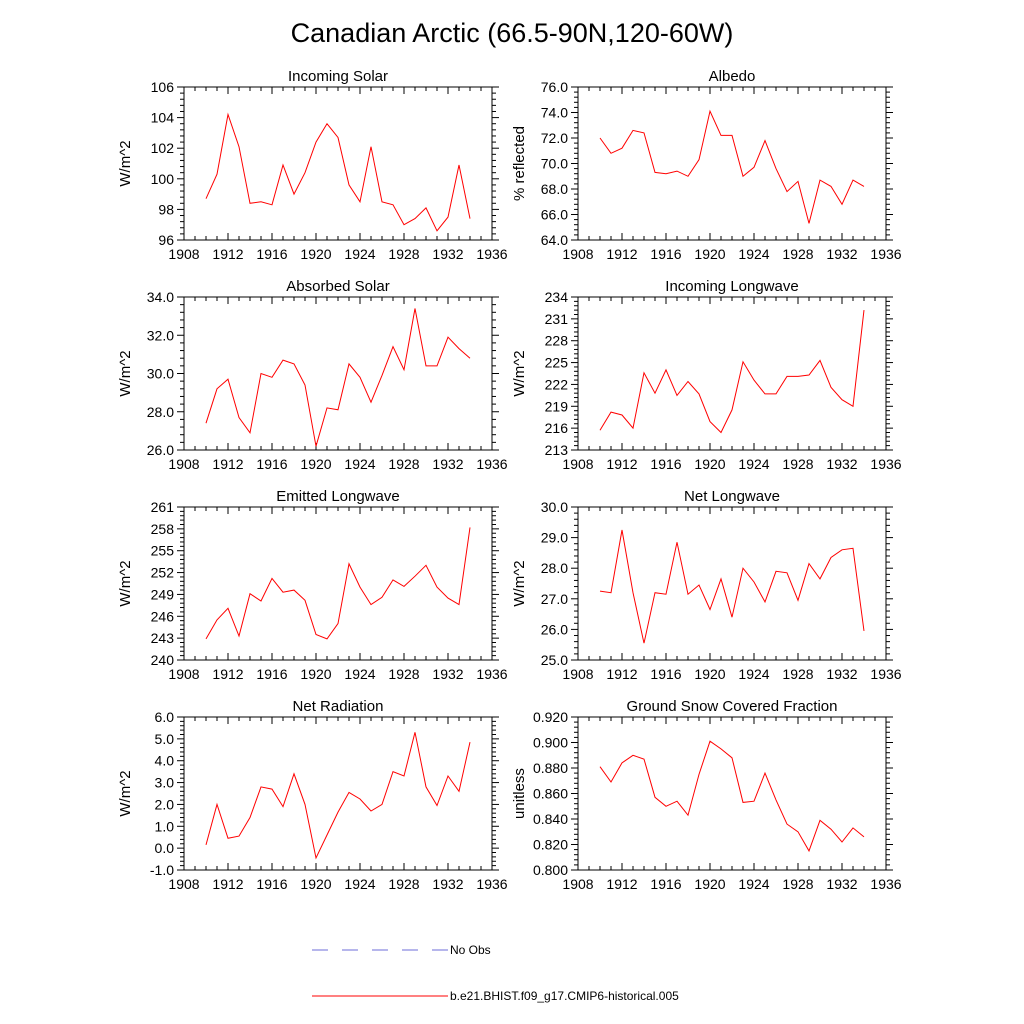  Describe the element at coordinates (554, 164) in the screenshot. I see `y-tick-label: 70.0` at that location.